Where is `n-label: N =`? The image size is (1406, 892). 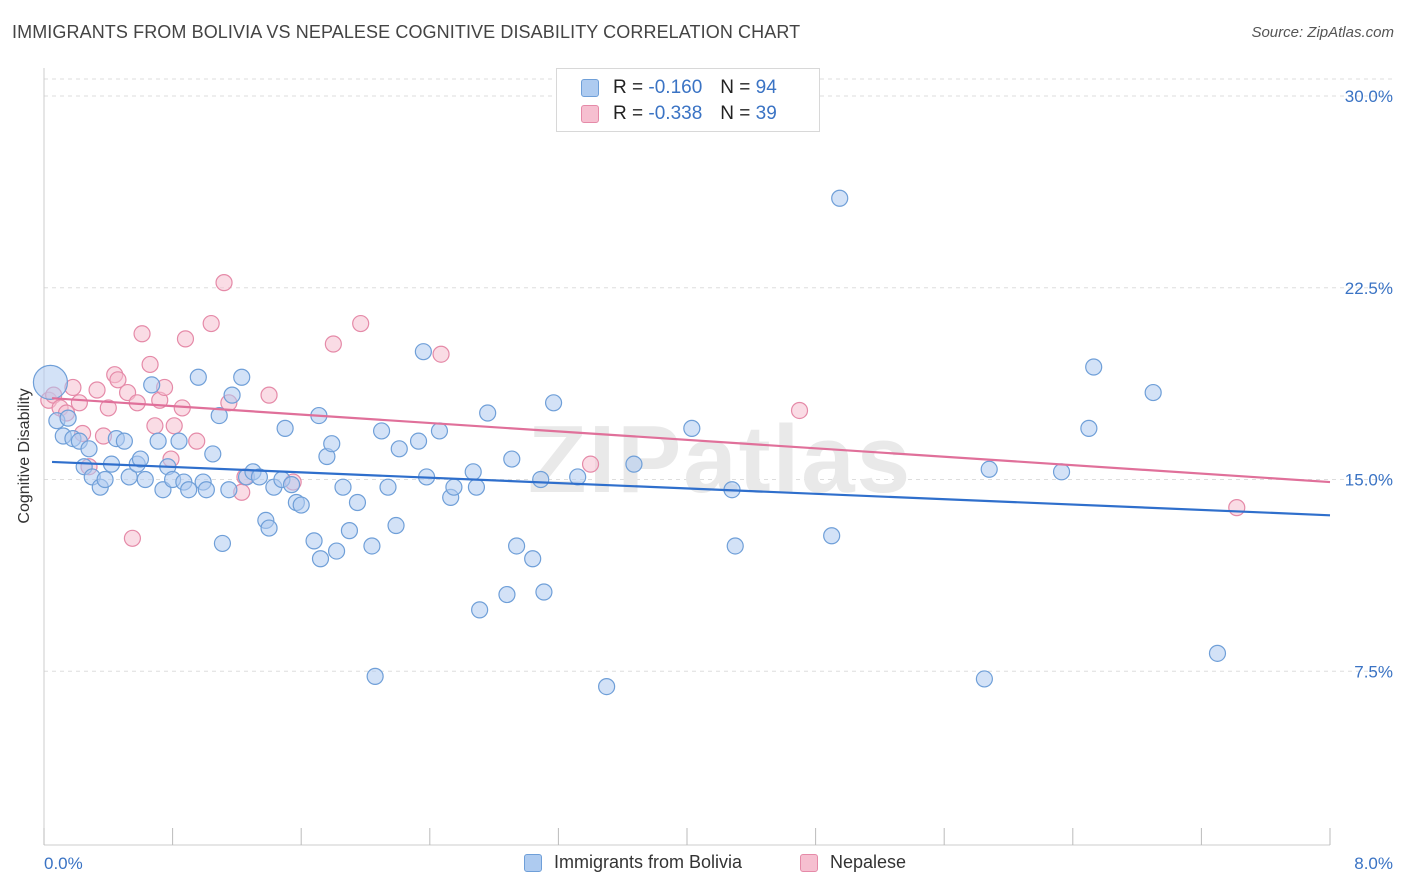
n-label: N = is located at coordinates (735, 113).